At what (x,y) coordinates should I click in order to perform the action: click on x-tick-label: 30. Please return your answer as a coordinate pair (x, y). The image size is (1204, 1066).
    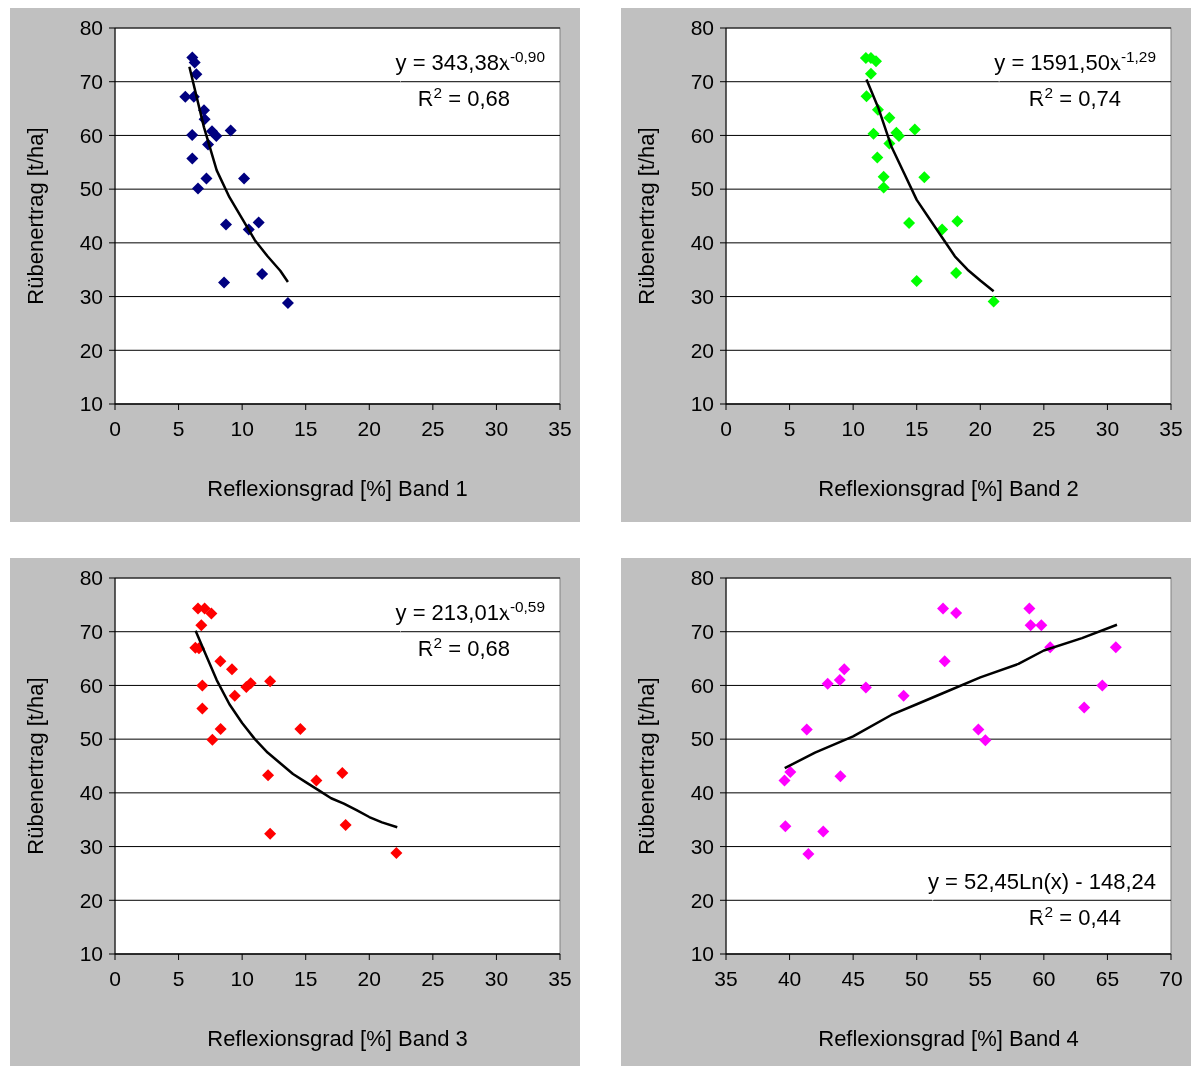
    Looking at the image, I should click on (496, 978).